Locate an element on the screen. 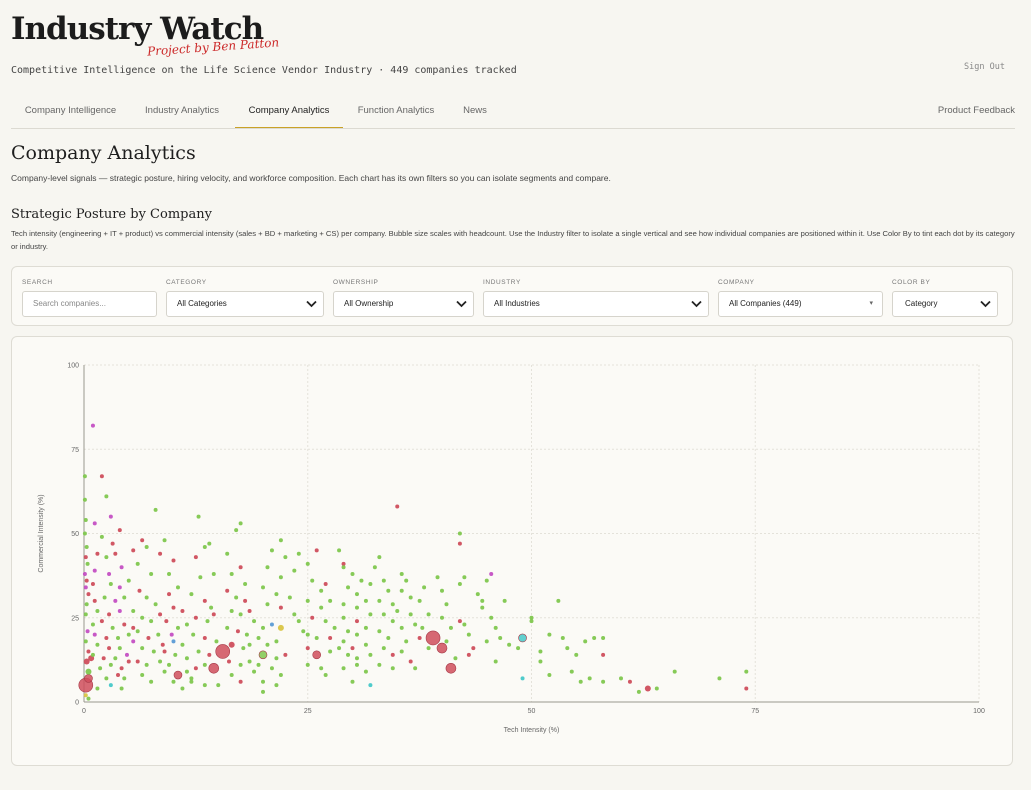  ownership-select: All Ownership is located at coordinates (403, 304).